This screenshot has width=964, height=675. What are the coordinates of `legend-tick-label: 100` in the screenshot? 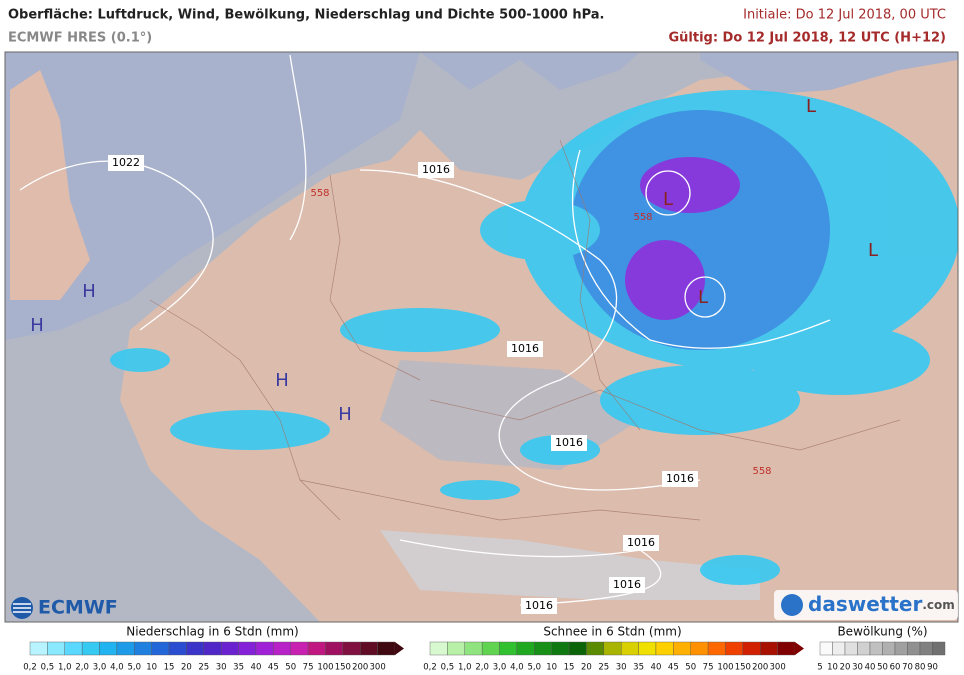 It's located at (725, 668).